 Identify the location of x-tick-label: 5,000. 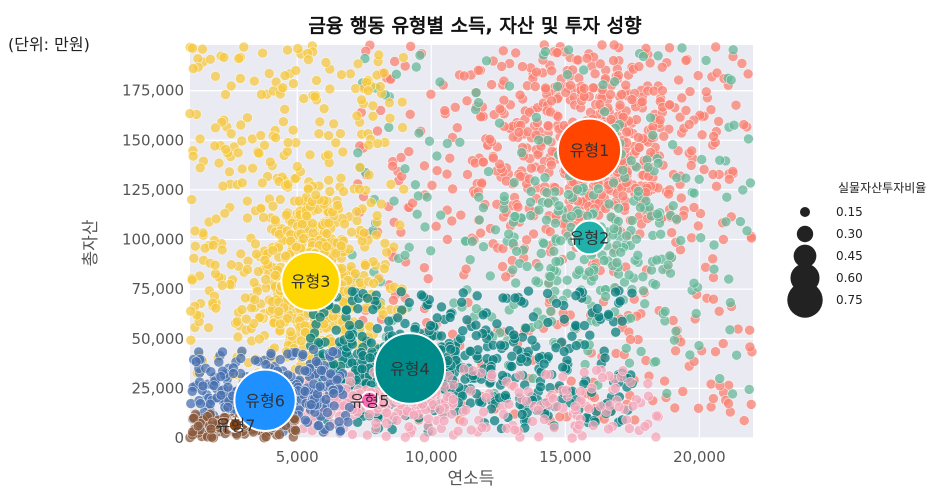
(297, 457).